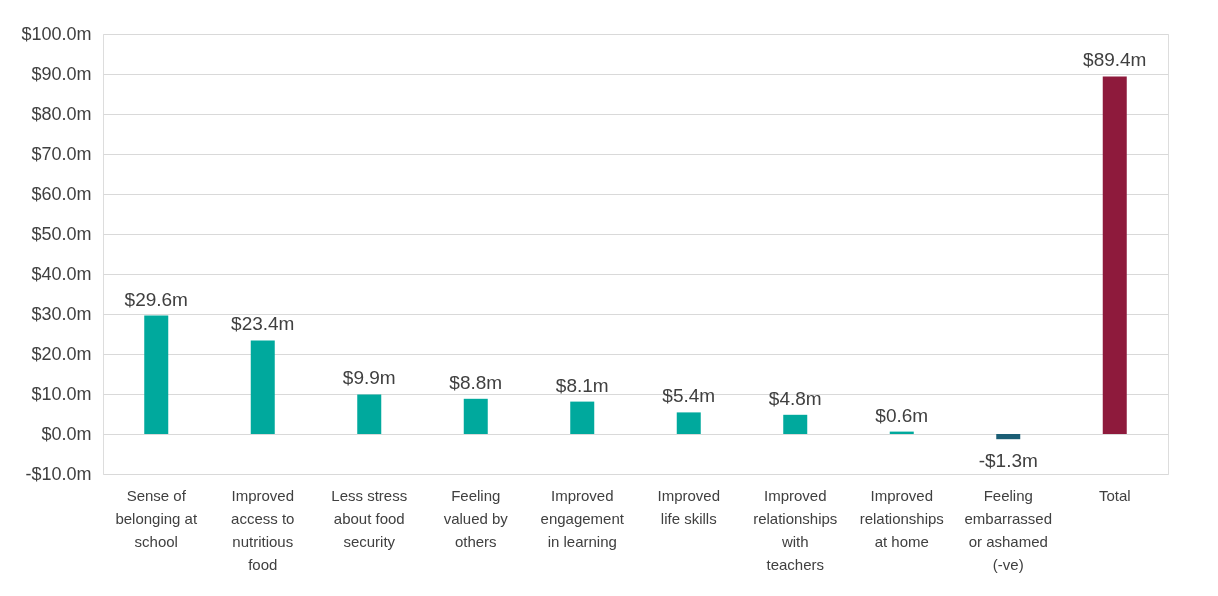  I want to click on y-tick-label: $40.0m, so click(61, 273).